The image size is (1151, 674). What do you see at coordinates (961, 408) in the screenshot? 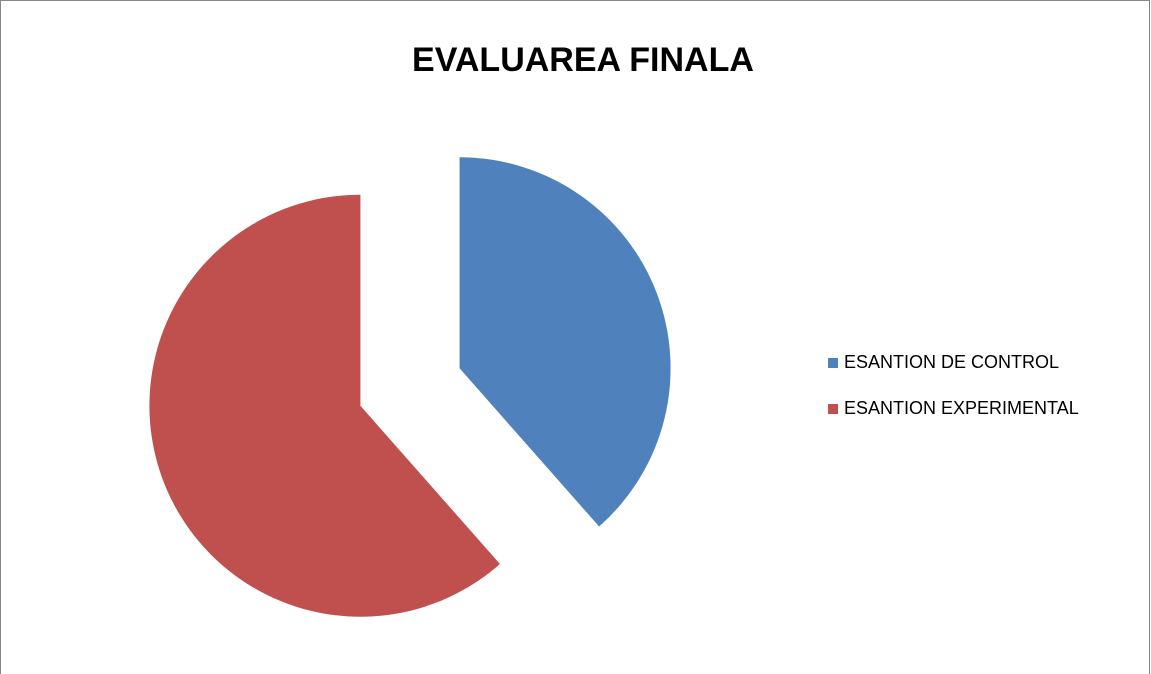
I see `legend-label: ESANTION EXPERIMENTAL` at bounding box center [961, 408].